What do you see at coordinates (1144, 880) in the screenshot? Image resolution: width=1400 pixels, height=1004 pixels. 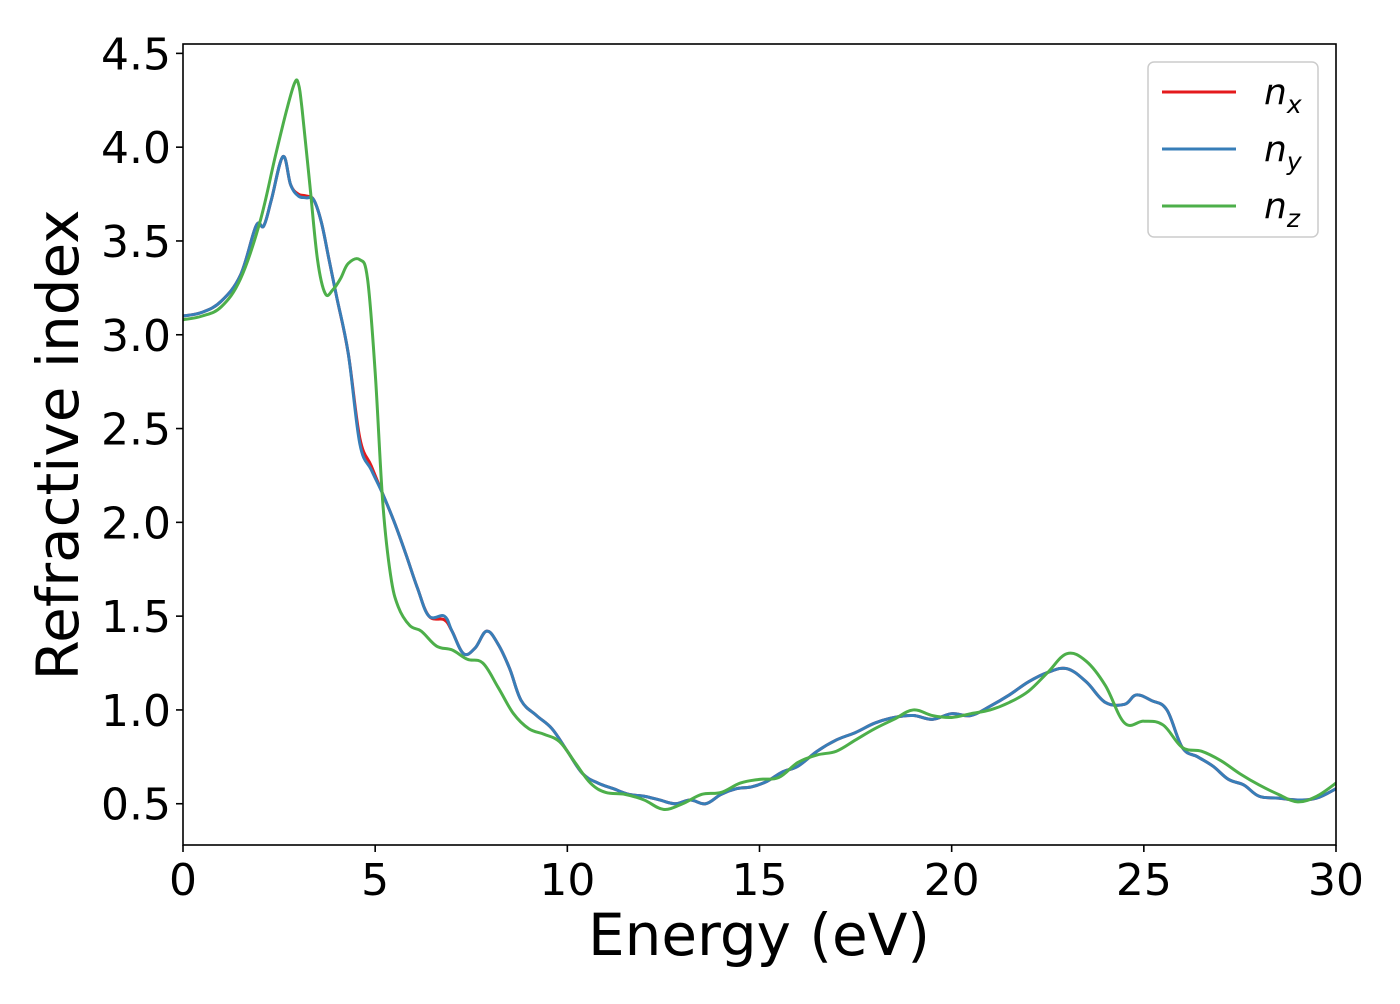 I see `x-tick-label: 25` at bounding box center [1144, 880].